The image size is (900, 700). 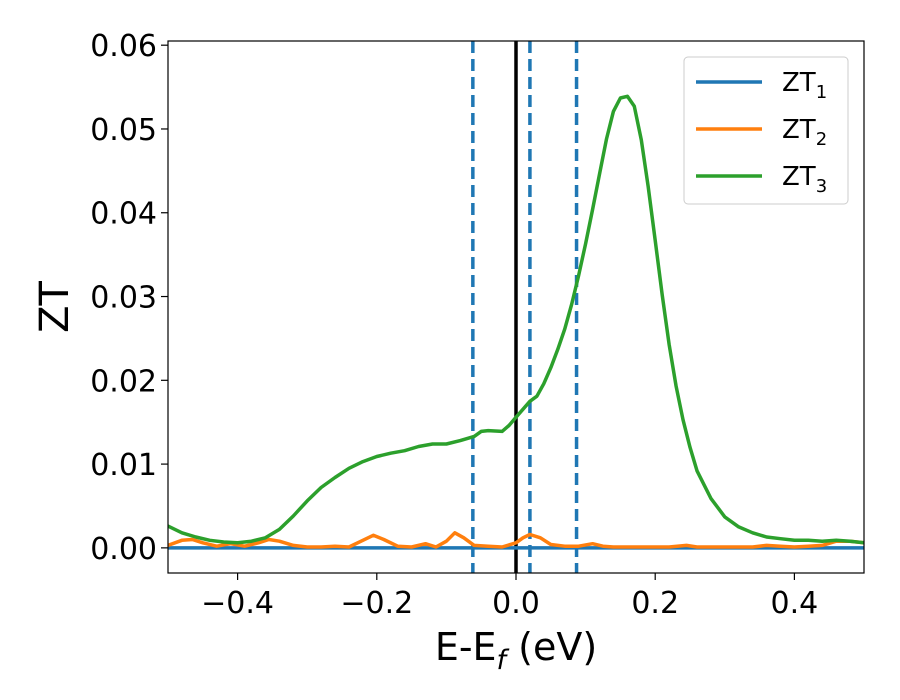 I want to click on x-tick-label: −0.4, so click(x=237, y=603).